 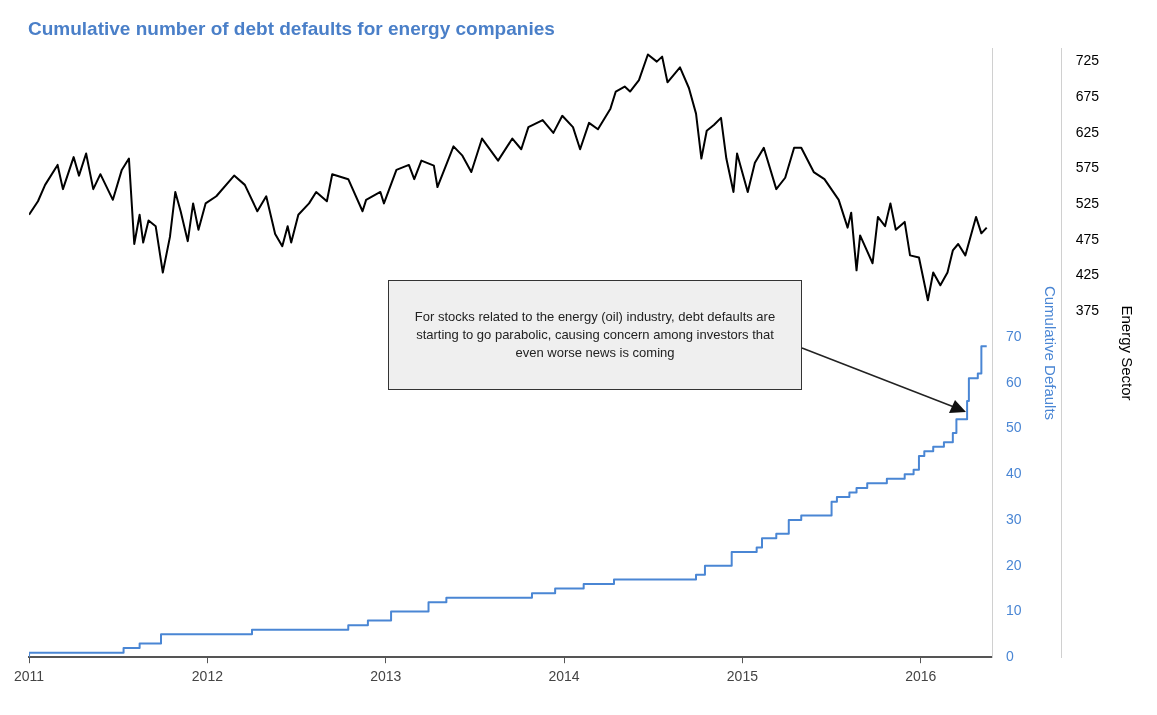 What do you see at coordinates (1127, 353) in the screenshot?
I see `y2-axis-title: Energy Sector` at bounding box center [1127, 353].